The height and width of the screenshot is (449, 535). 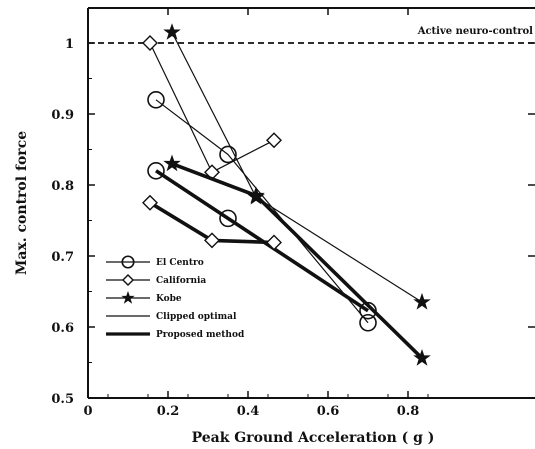 I want to click on series-california-clipped-optimal, so click(x=212, y=108).